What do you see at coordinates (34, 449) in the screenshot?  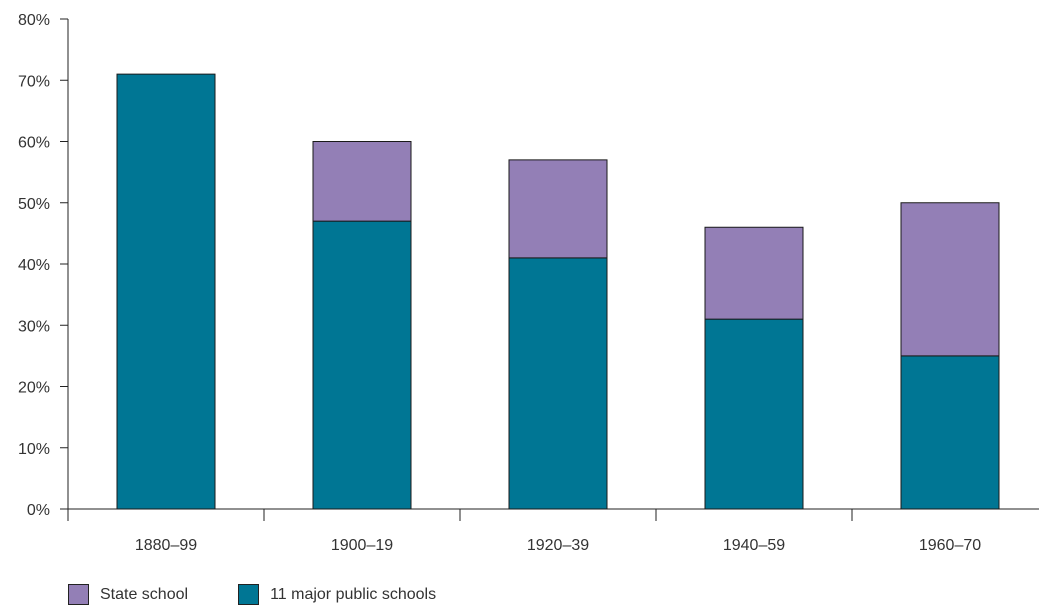 I see `y-tick-label: 10%` at bounding box center [34, 449].